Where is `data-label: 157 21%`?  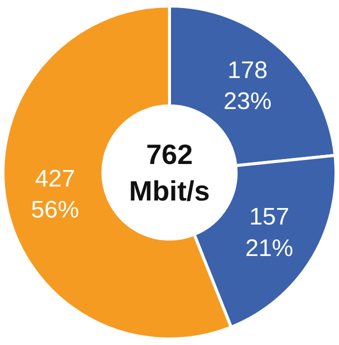
data-label: 157 21% is located at coordinates (269, 233).